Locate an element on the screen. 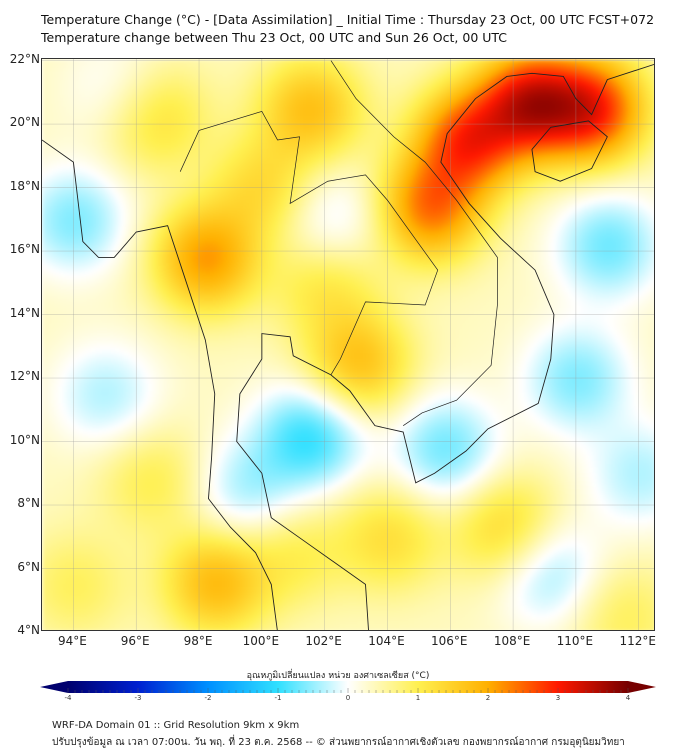  lat-tick-label: 14°N is located at coordinates (24, 312).